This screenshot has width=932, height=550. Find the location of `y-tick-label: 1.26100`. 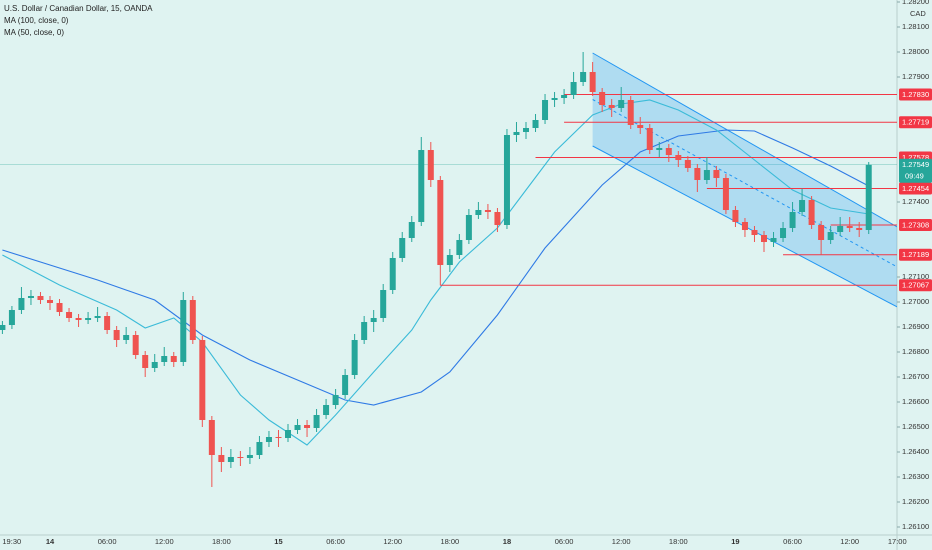

y-tick-label: 1.26100 is located at coordinates (915, 526).